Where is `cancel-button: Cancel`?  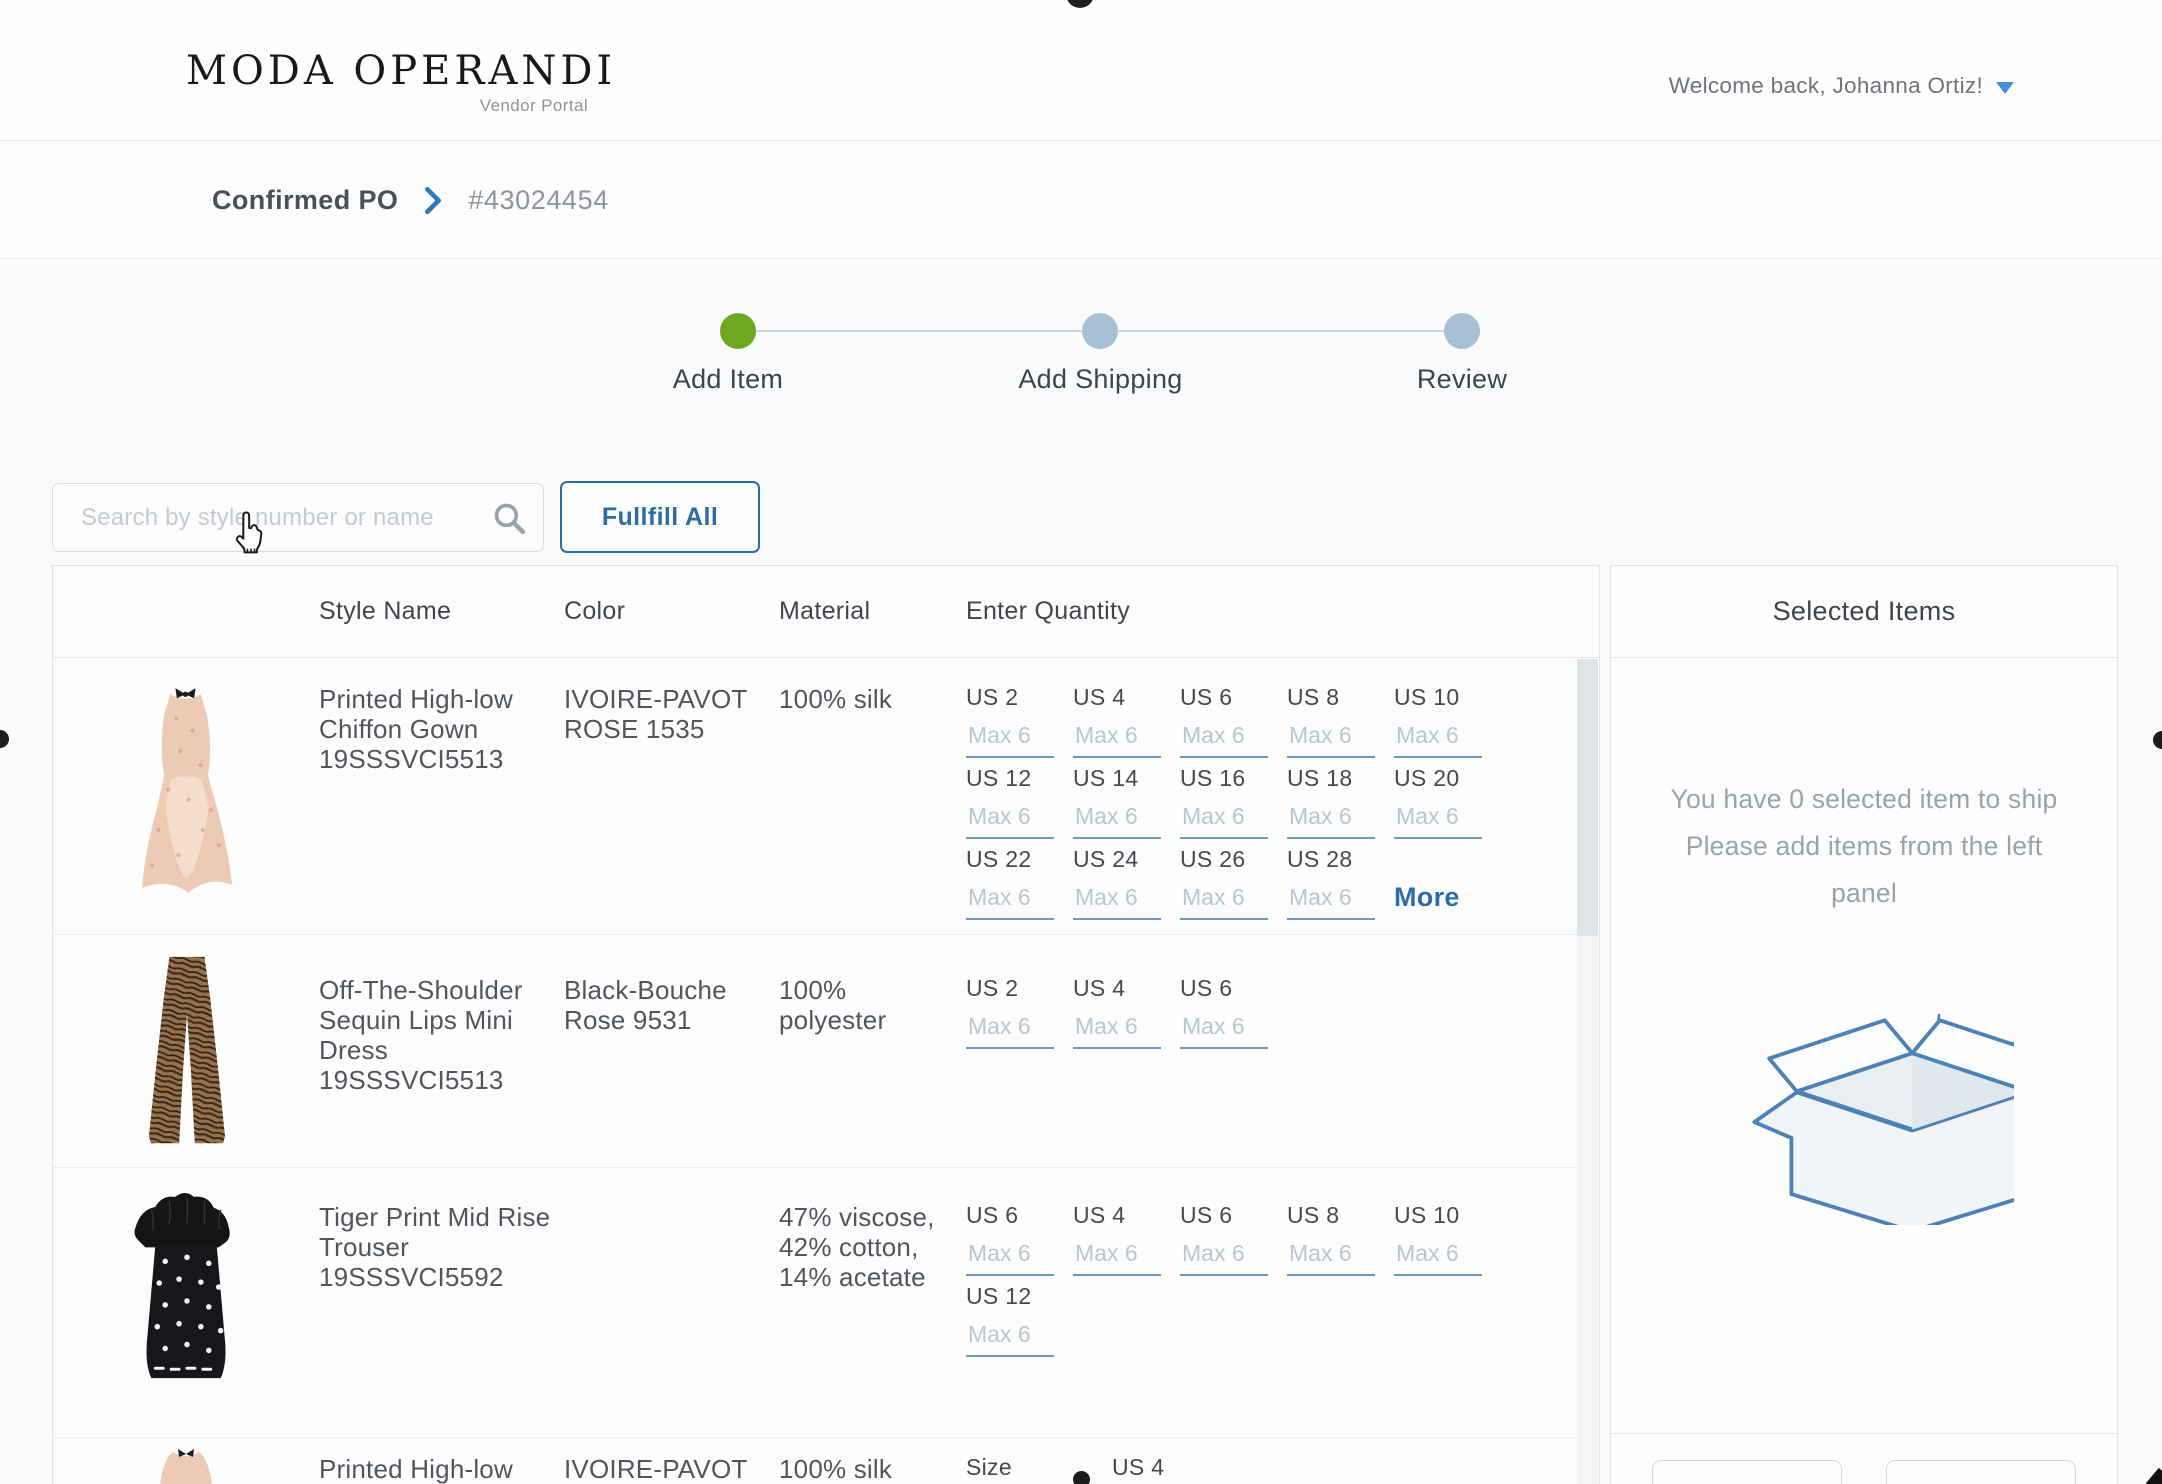
cancel-button: Cancel is located at coordinates (1747, 1472).